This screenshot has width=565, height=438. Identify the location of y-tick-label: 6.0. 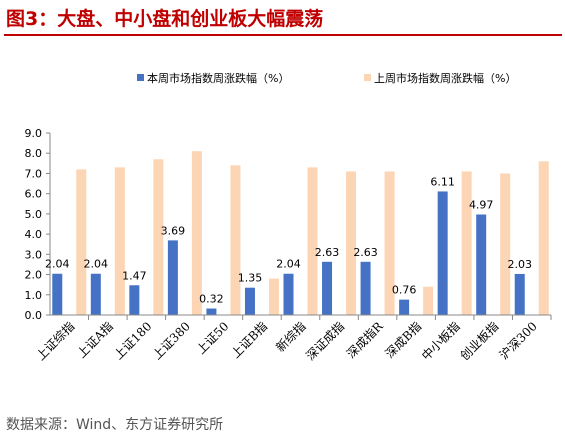
(34, 194).